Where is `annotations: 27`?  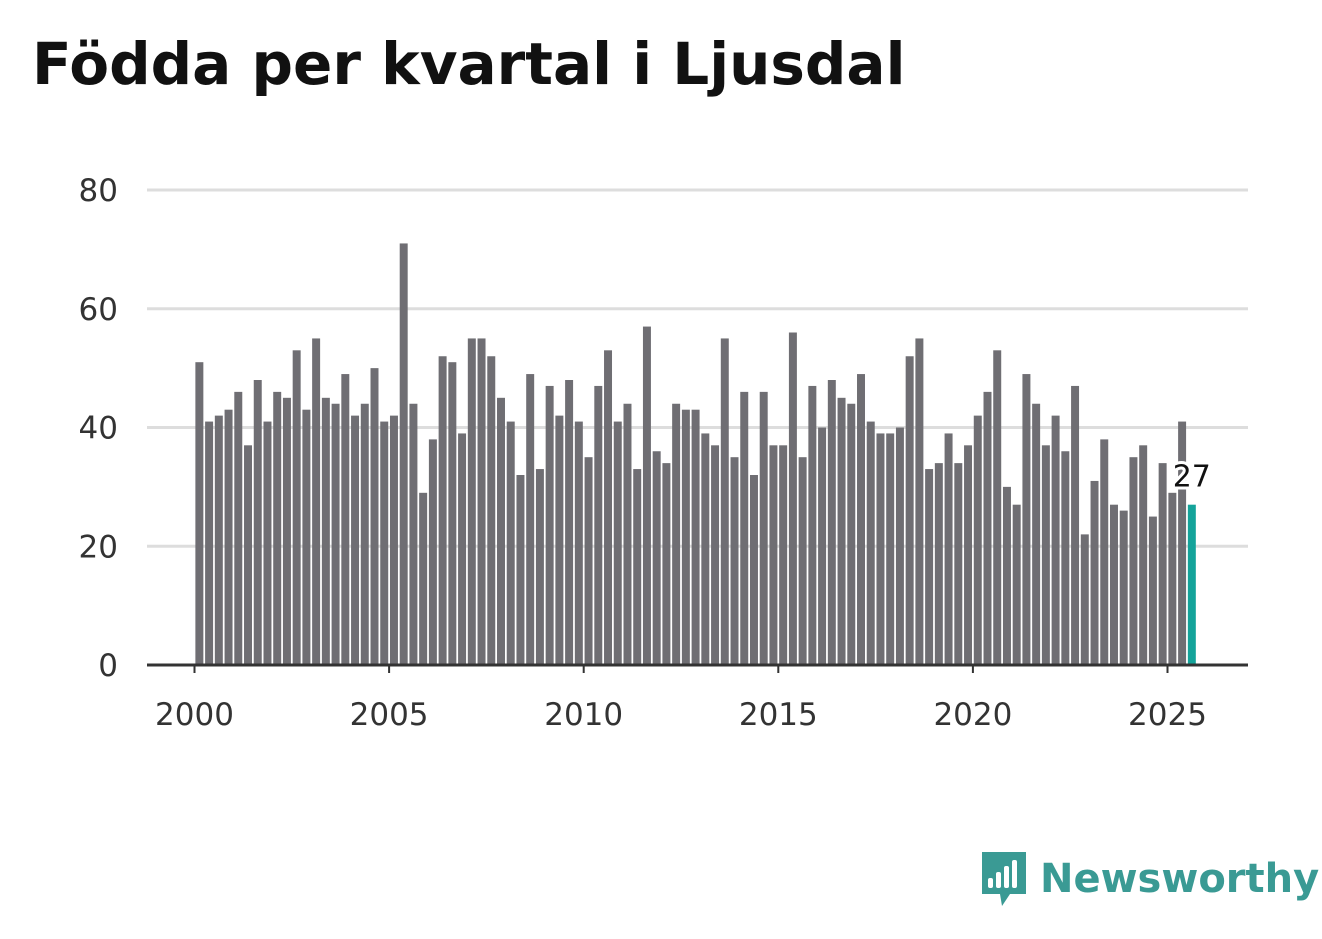
annotations: 27 is located at coordinates (1192, 477).